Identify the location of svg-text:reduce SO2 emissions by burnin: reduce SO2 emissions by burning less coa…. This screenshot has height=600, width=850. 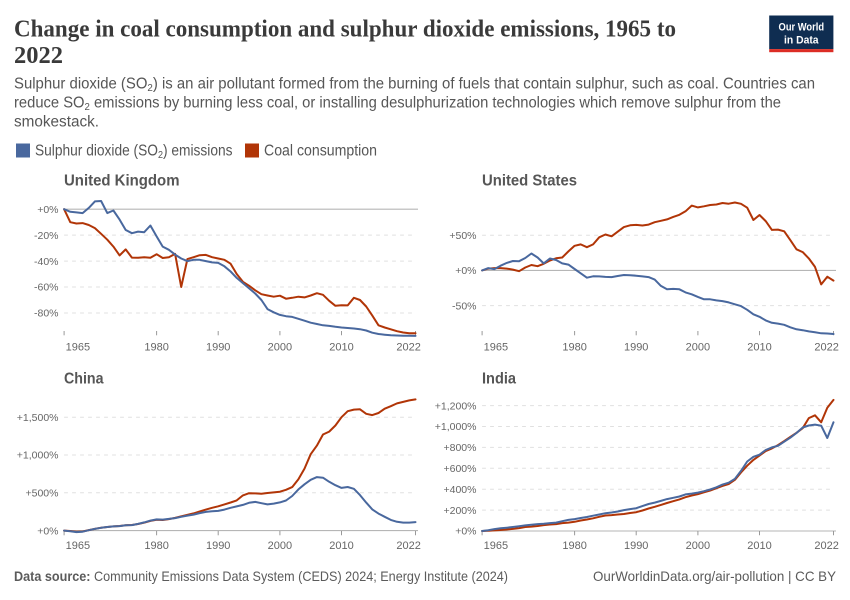
(397, 104).